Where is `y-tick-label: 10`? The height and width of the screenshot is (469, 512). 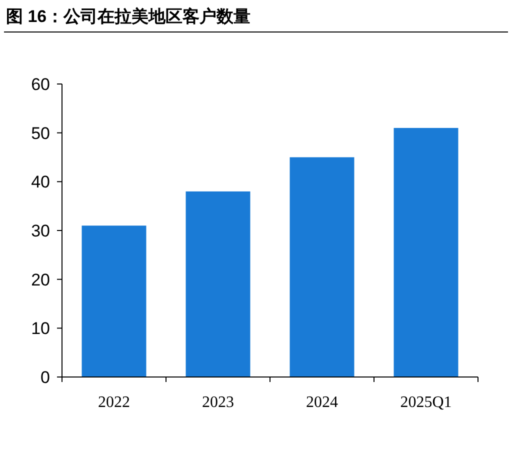
y-tick-label: 10 is located at coordinates (40, 328).